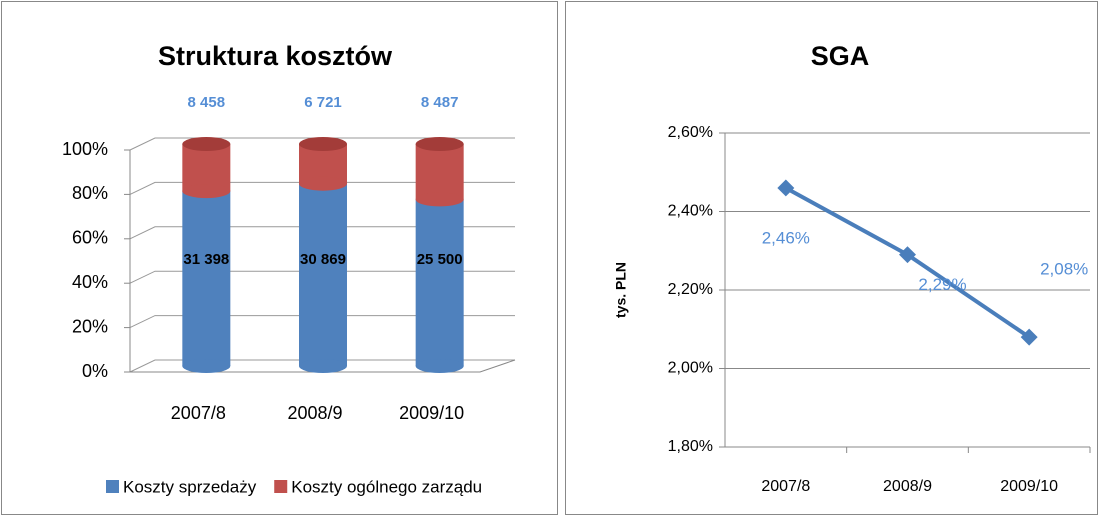  I want to click on y-tick-label: 2,60%, so click(690, 132).